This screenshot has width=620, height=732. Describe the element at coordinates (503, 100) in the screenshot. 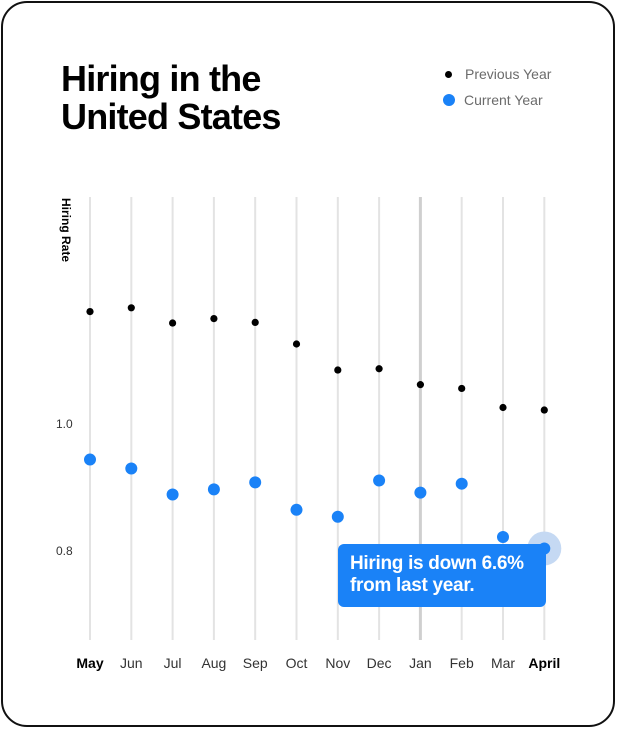

I see `legend-label-current-year: Current Year` at that location.